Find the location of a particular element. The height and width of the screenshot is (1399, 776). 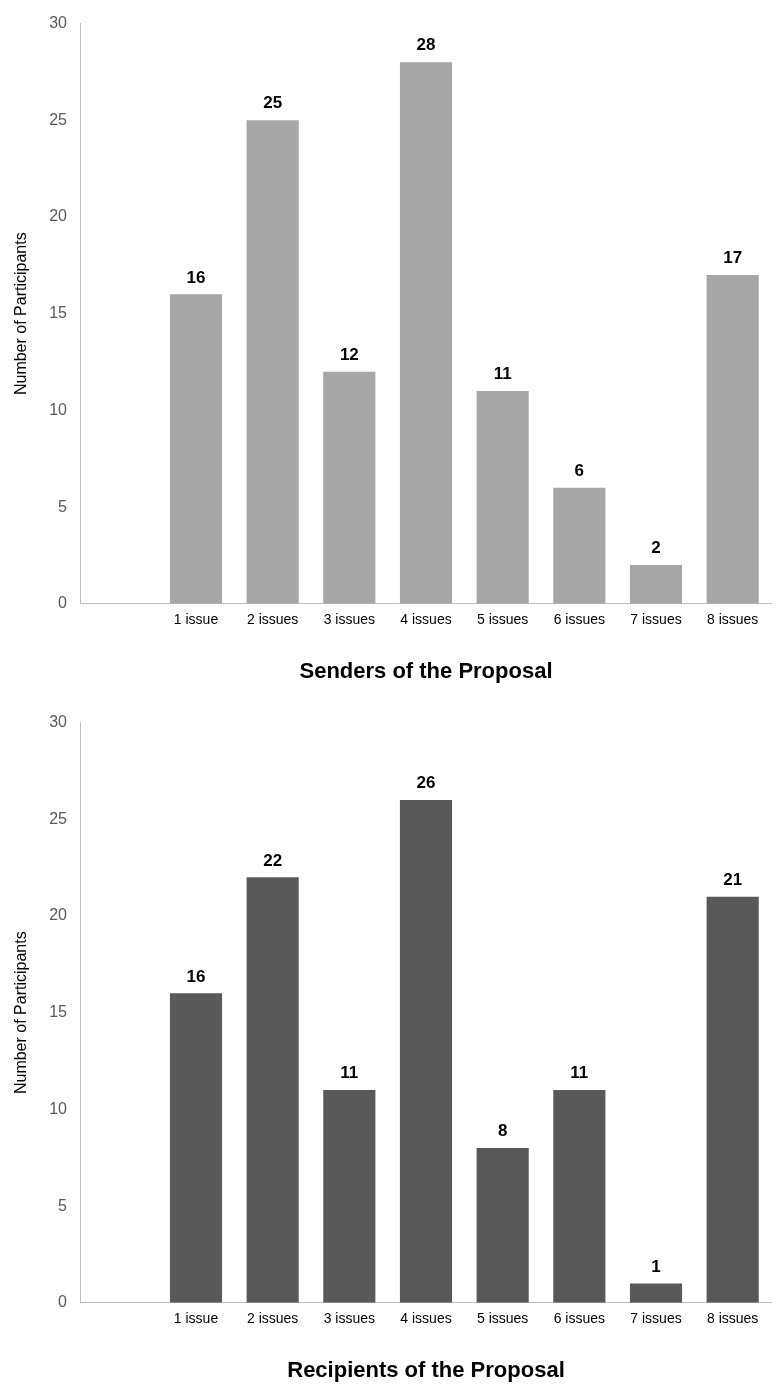

data-label: 8 is located at coordinates (502, 1131).